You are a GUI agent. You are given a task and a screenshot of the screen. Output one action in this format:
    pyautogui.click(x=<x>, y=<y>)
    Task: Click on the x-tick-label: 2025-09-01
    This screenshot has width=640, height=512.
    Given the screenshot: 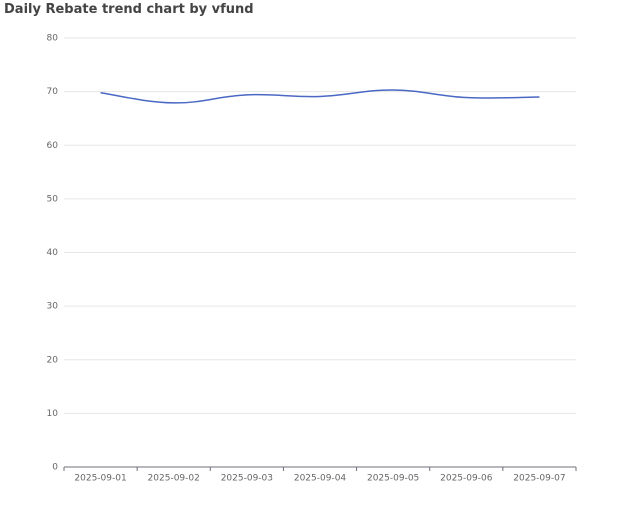 What is the action you would take?
    pyautogui.click(x=100, y=479)
    